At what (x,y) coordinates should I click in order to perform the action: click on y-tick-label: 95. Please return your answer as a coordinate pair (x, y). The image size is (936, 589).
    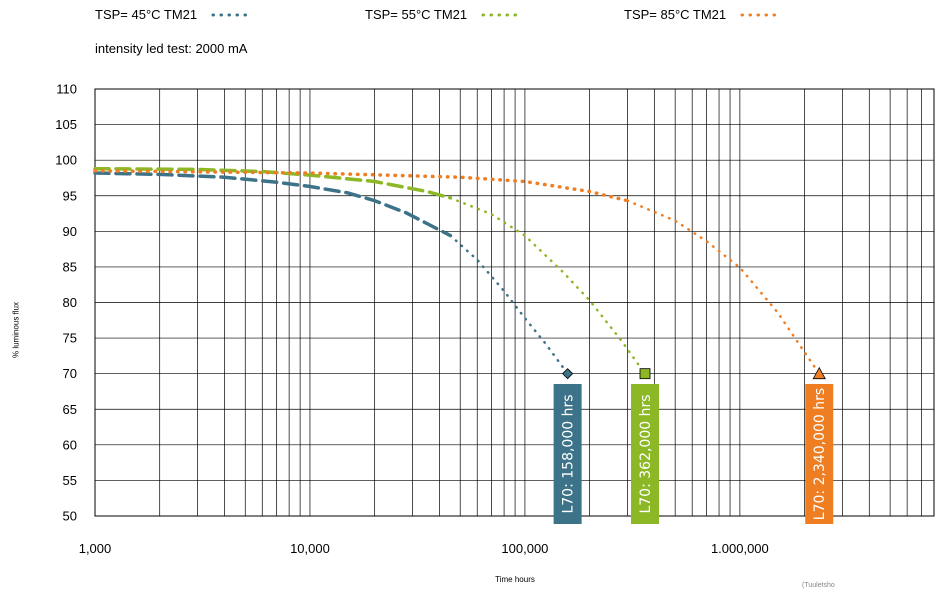
    Looking at the image, I should click on (70, 195).